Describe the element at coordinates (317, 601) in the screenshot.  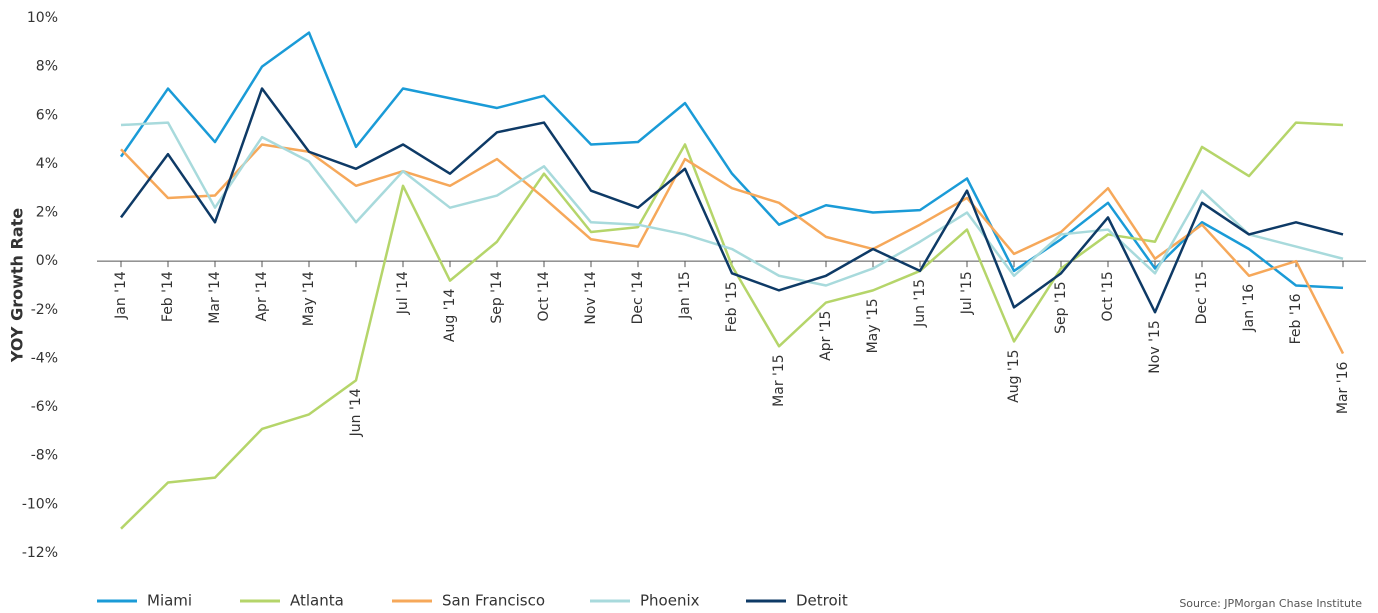
I see `legend-label: Atlanta` at that location.